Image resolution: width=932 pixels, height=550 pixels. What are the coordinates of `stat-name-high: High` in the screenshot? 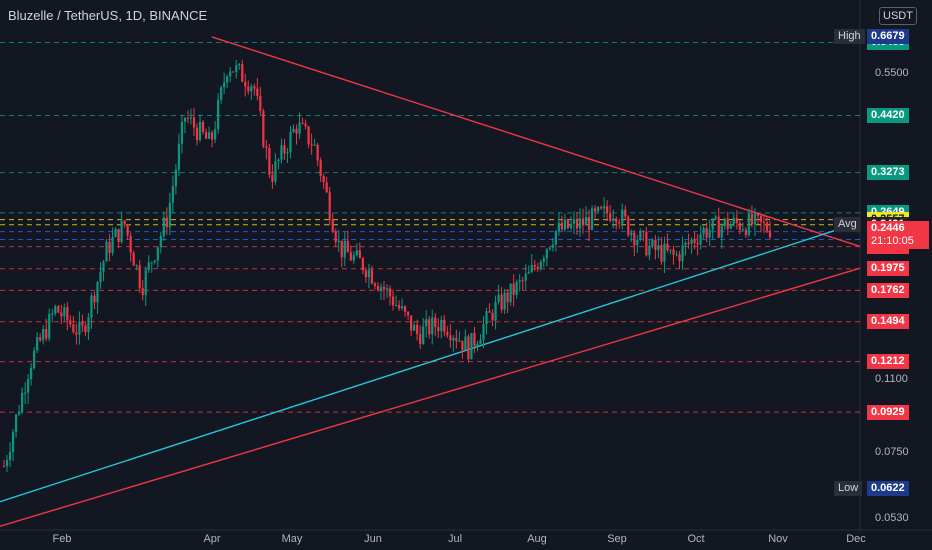 It's located at (849, 37).